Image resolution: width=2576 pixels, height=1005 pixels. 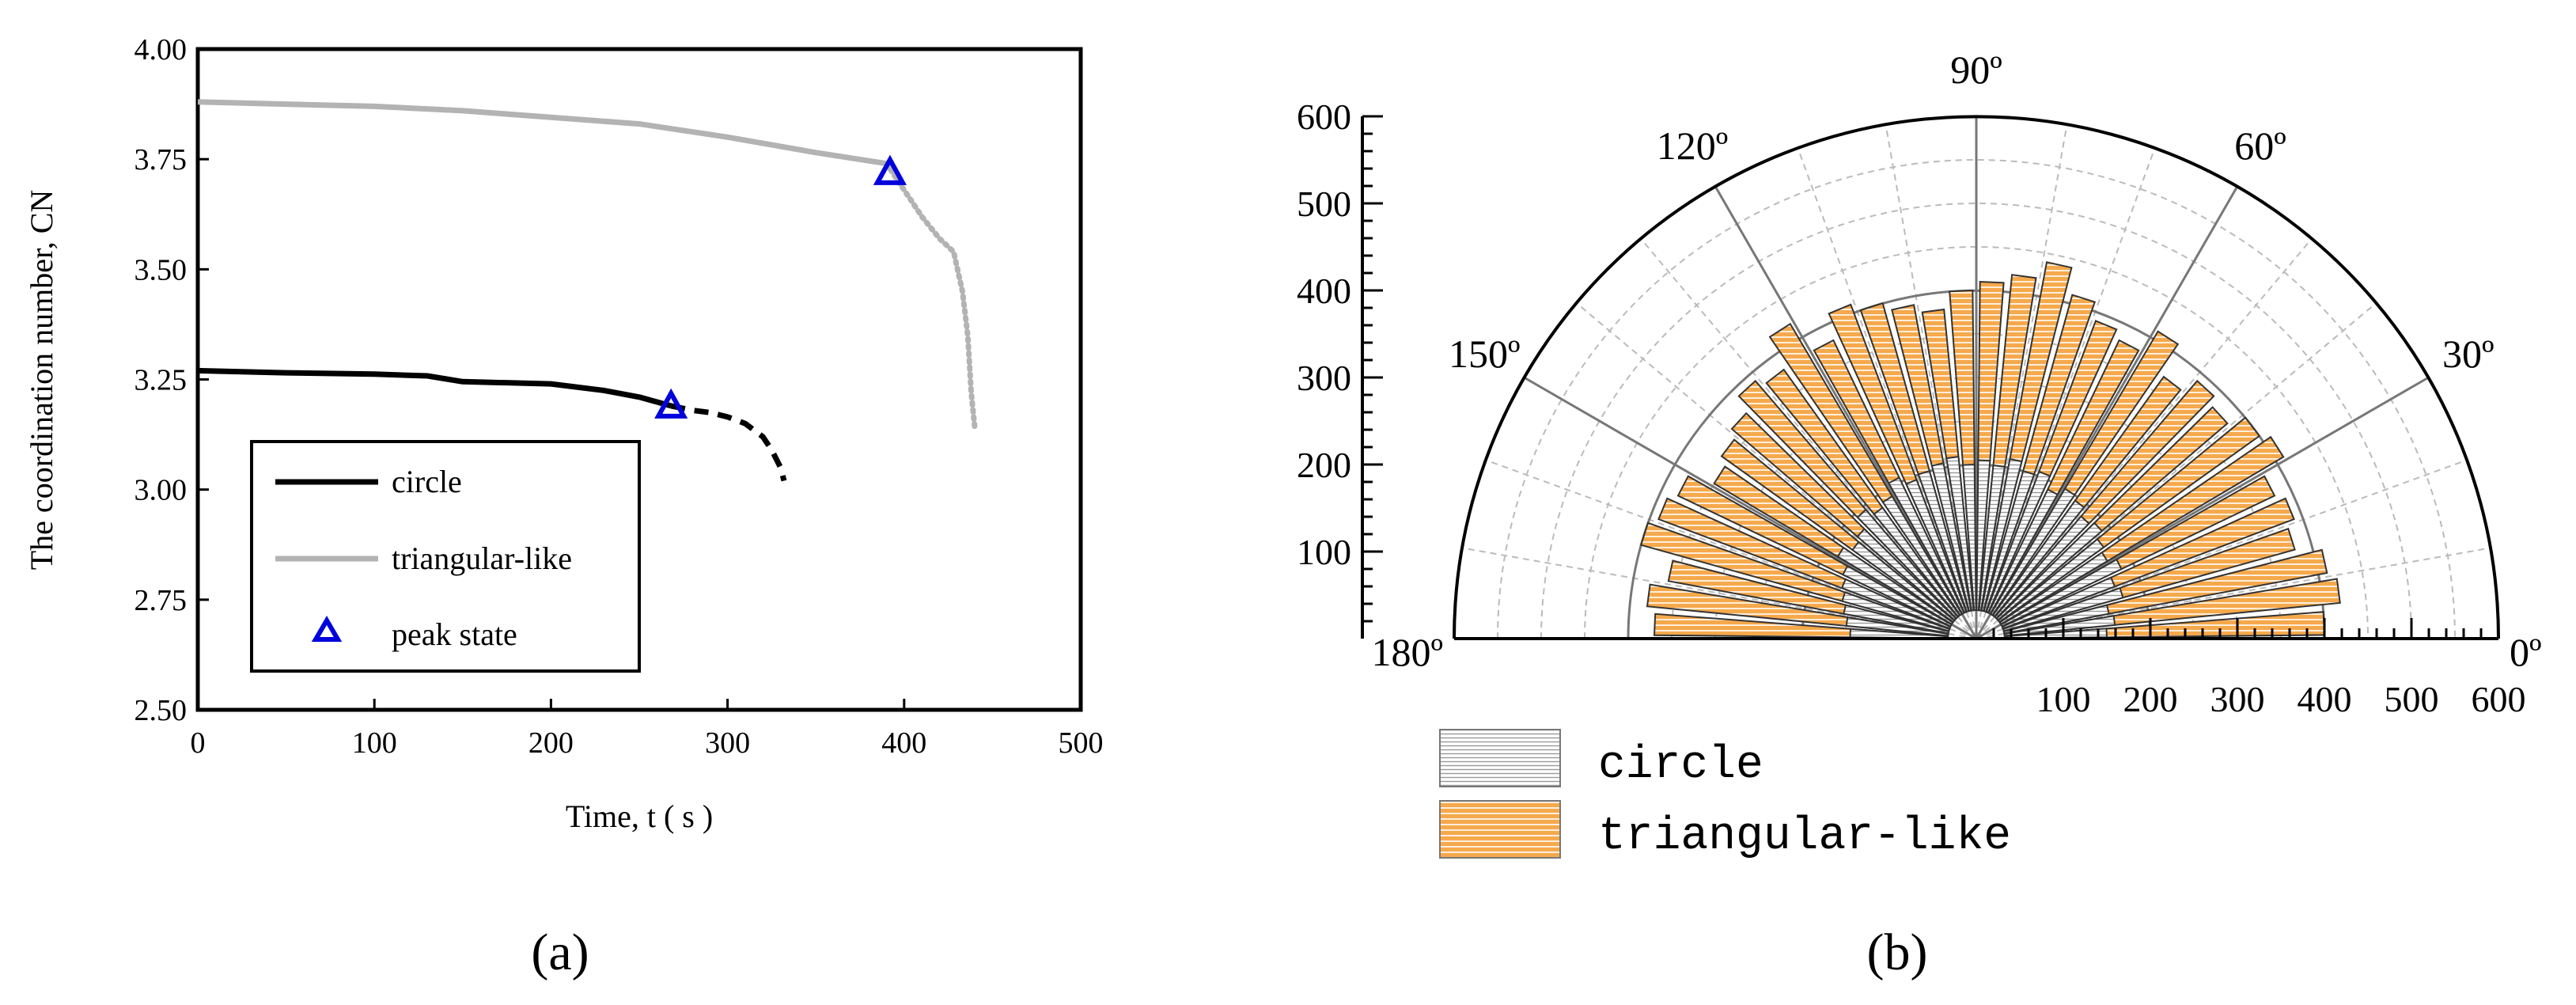 I want to click on r-axis-tick-label-bottom: 200, so click(x=2150, y=699).